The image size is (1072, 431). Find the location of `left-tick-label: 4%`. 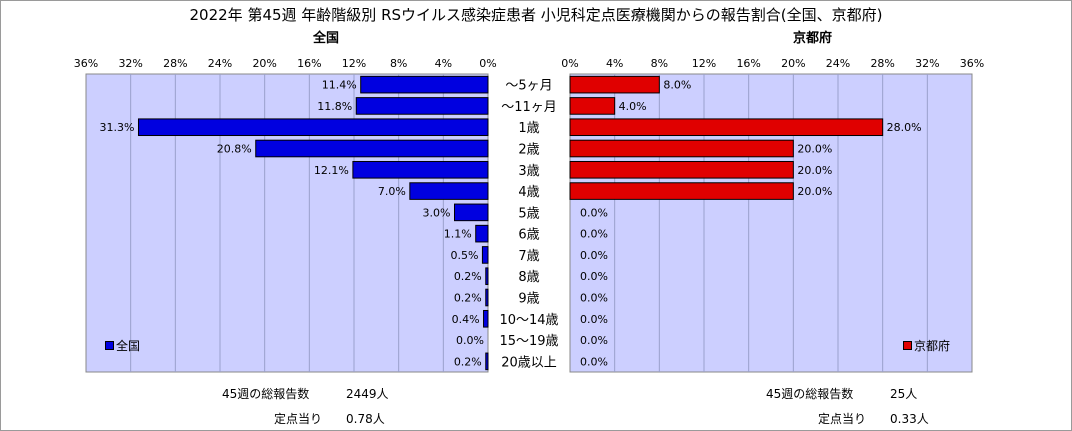

left-tick-label: 4% is located at coordinates (443, 63).